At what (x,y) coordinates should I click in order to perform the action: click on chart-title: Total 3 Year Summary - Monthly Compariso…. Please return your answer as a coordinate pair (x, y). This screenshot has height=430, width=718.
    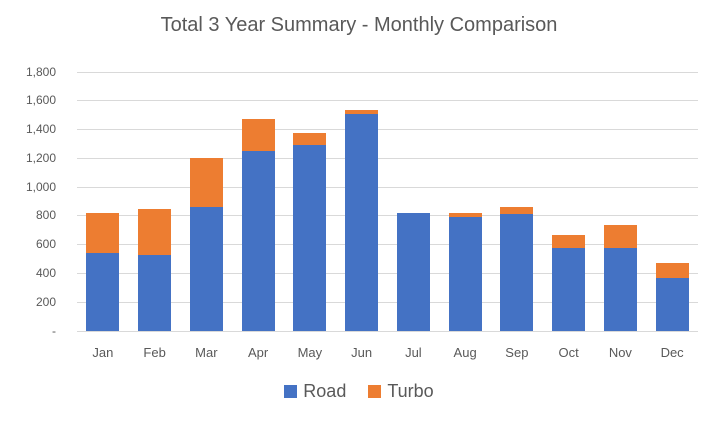
    Looking at the image, I should click on (359, 25).